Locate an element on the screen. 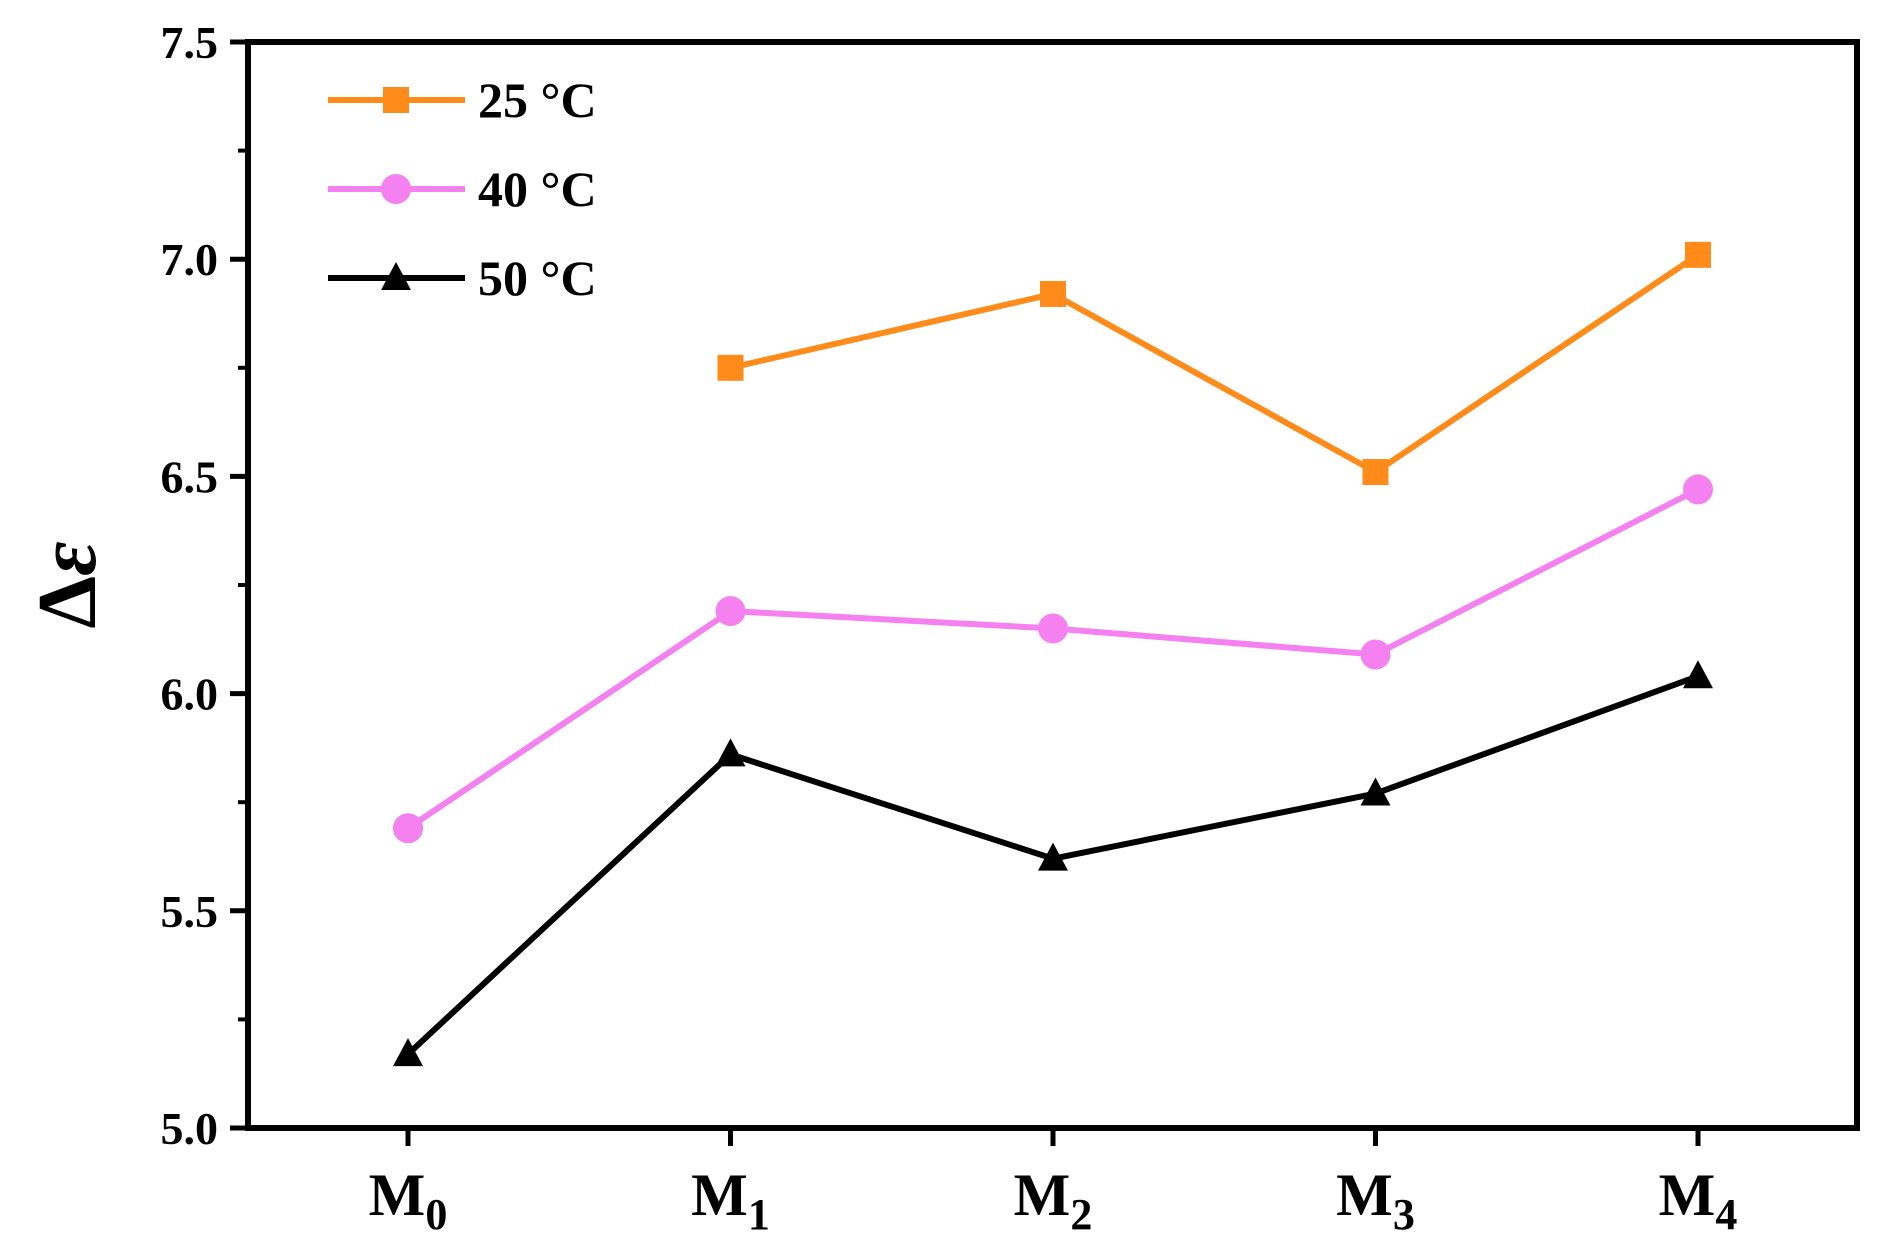 Image resolution: width=1887 pixels, height=1252 pixels. y-tick-label: 5.0 is located at coordinates (190, 1128).